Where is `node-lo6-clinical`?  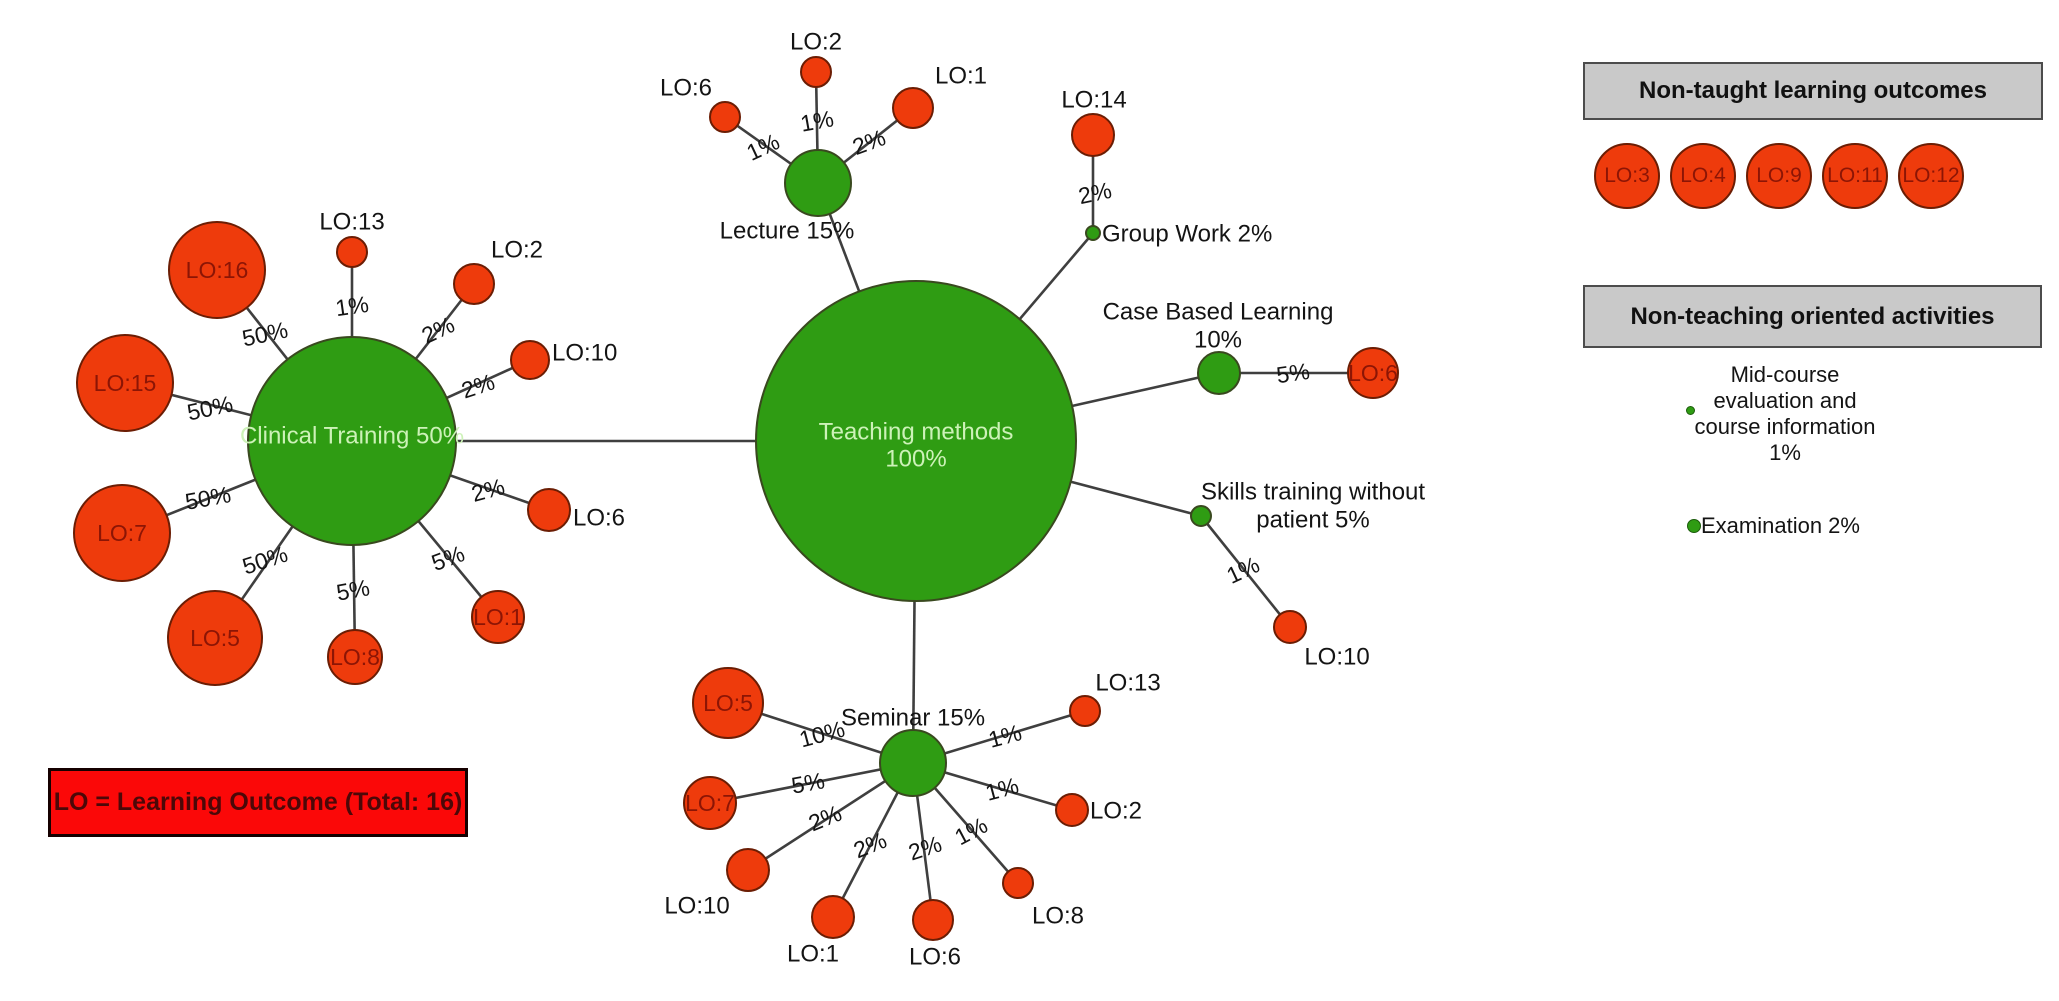 node-lo6-clinical is located at coordinates (549, 510).